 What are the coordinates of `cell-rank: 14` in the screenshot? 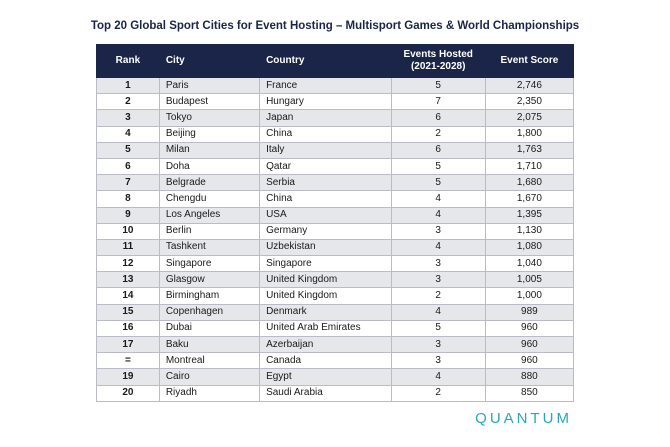 It's located at (128, 296).